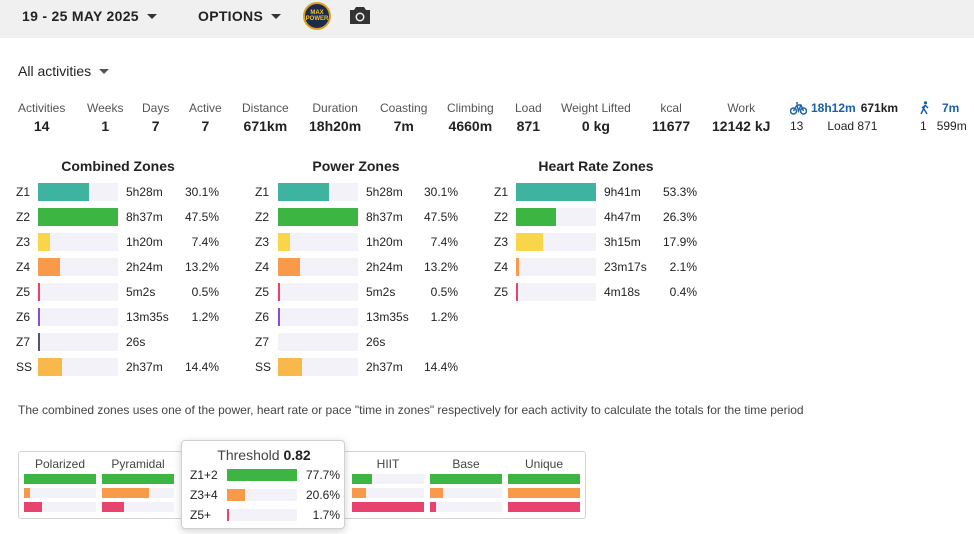 This screenshot has width=974, height=534. I want to click on zone-label: SS, so click(24, 367).